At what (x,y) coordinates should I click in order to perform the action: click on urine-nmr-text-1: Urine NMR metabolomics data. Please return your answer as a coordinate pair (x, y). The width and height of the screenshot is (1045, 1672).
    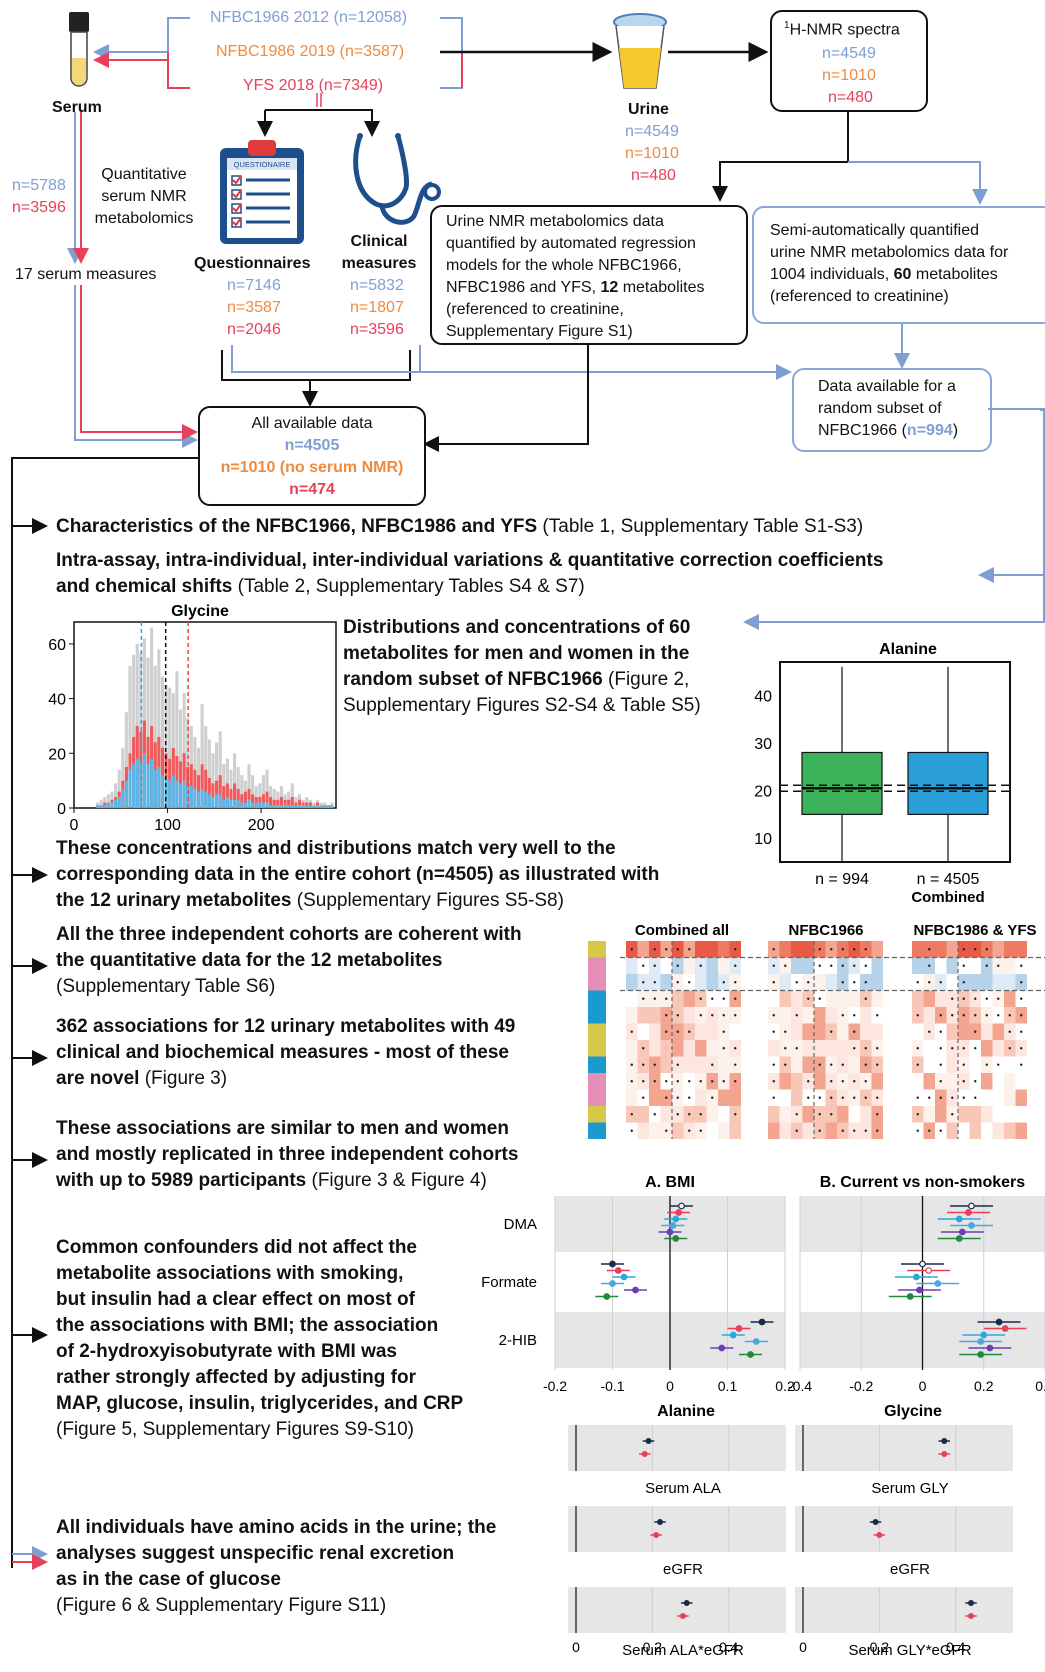
    Looking at the image, I should click on (555, 221).